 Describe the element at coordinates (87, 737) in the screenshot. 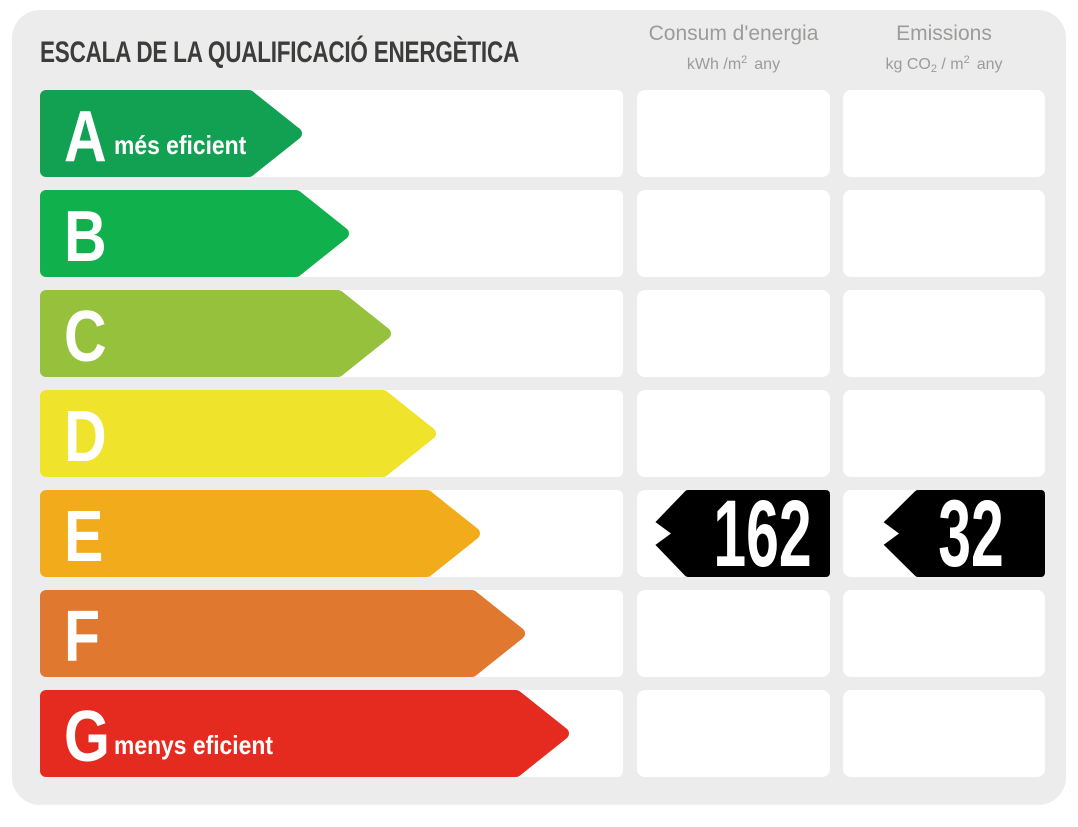

I see `rating-letter: G` at that location.